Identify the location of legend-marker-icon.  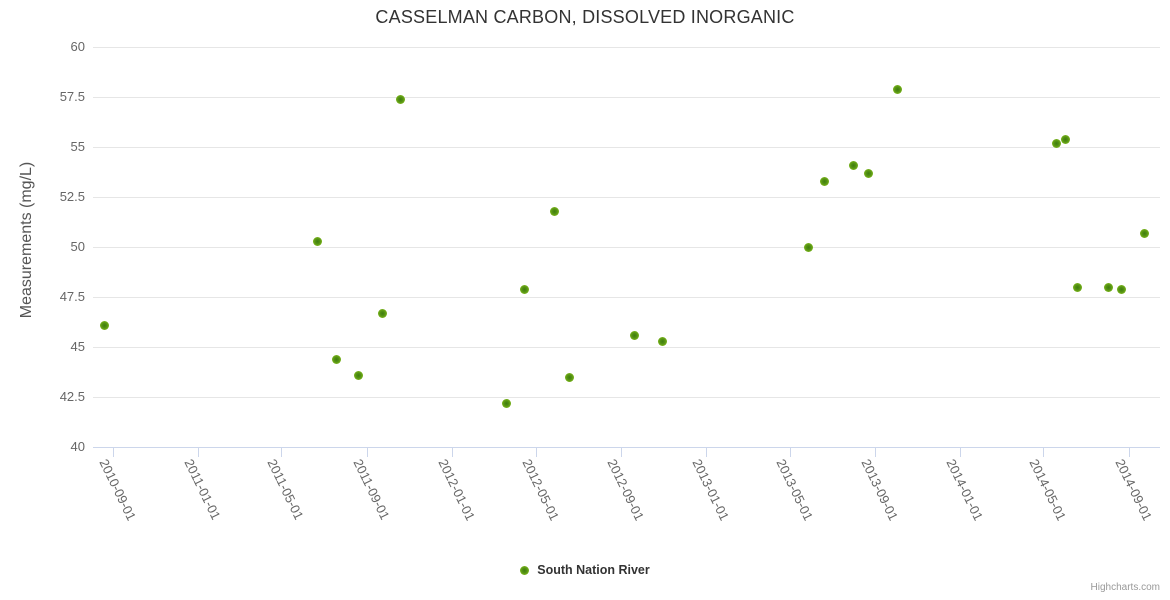
(525, 570).